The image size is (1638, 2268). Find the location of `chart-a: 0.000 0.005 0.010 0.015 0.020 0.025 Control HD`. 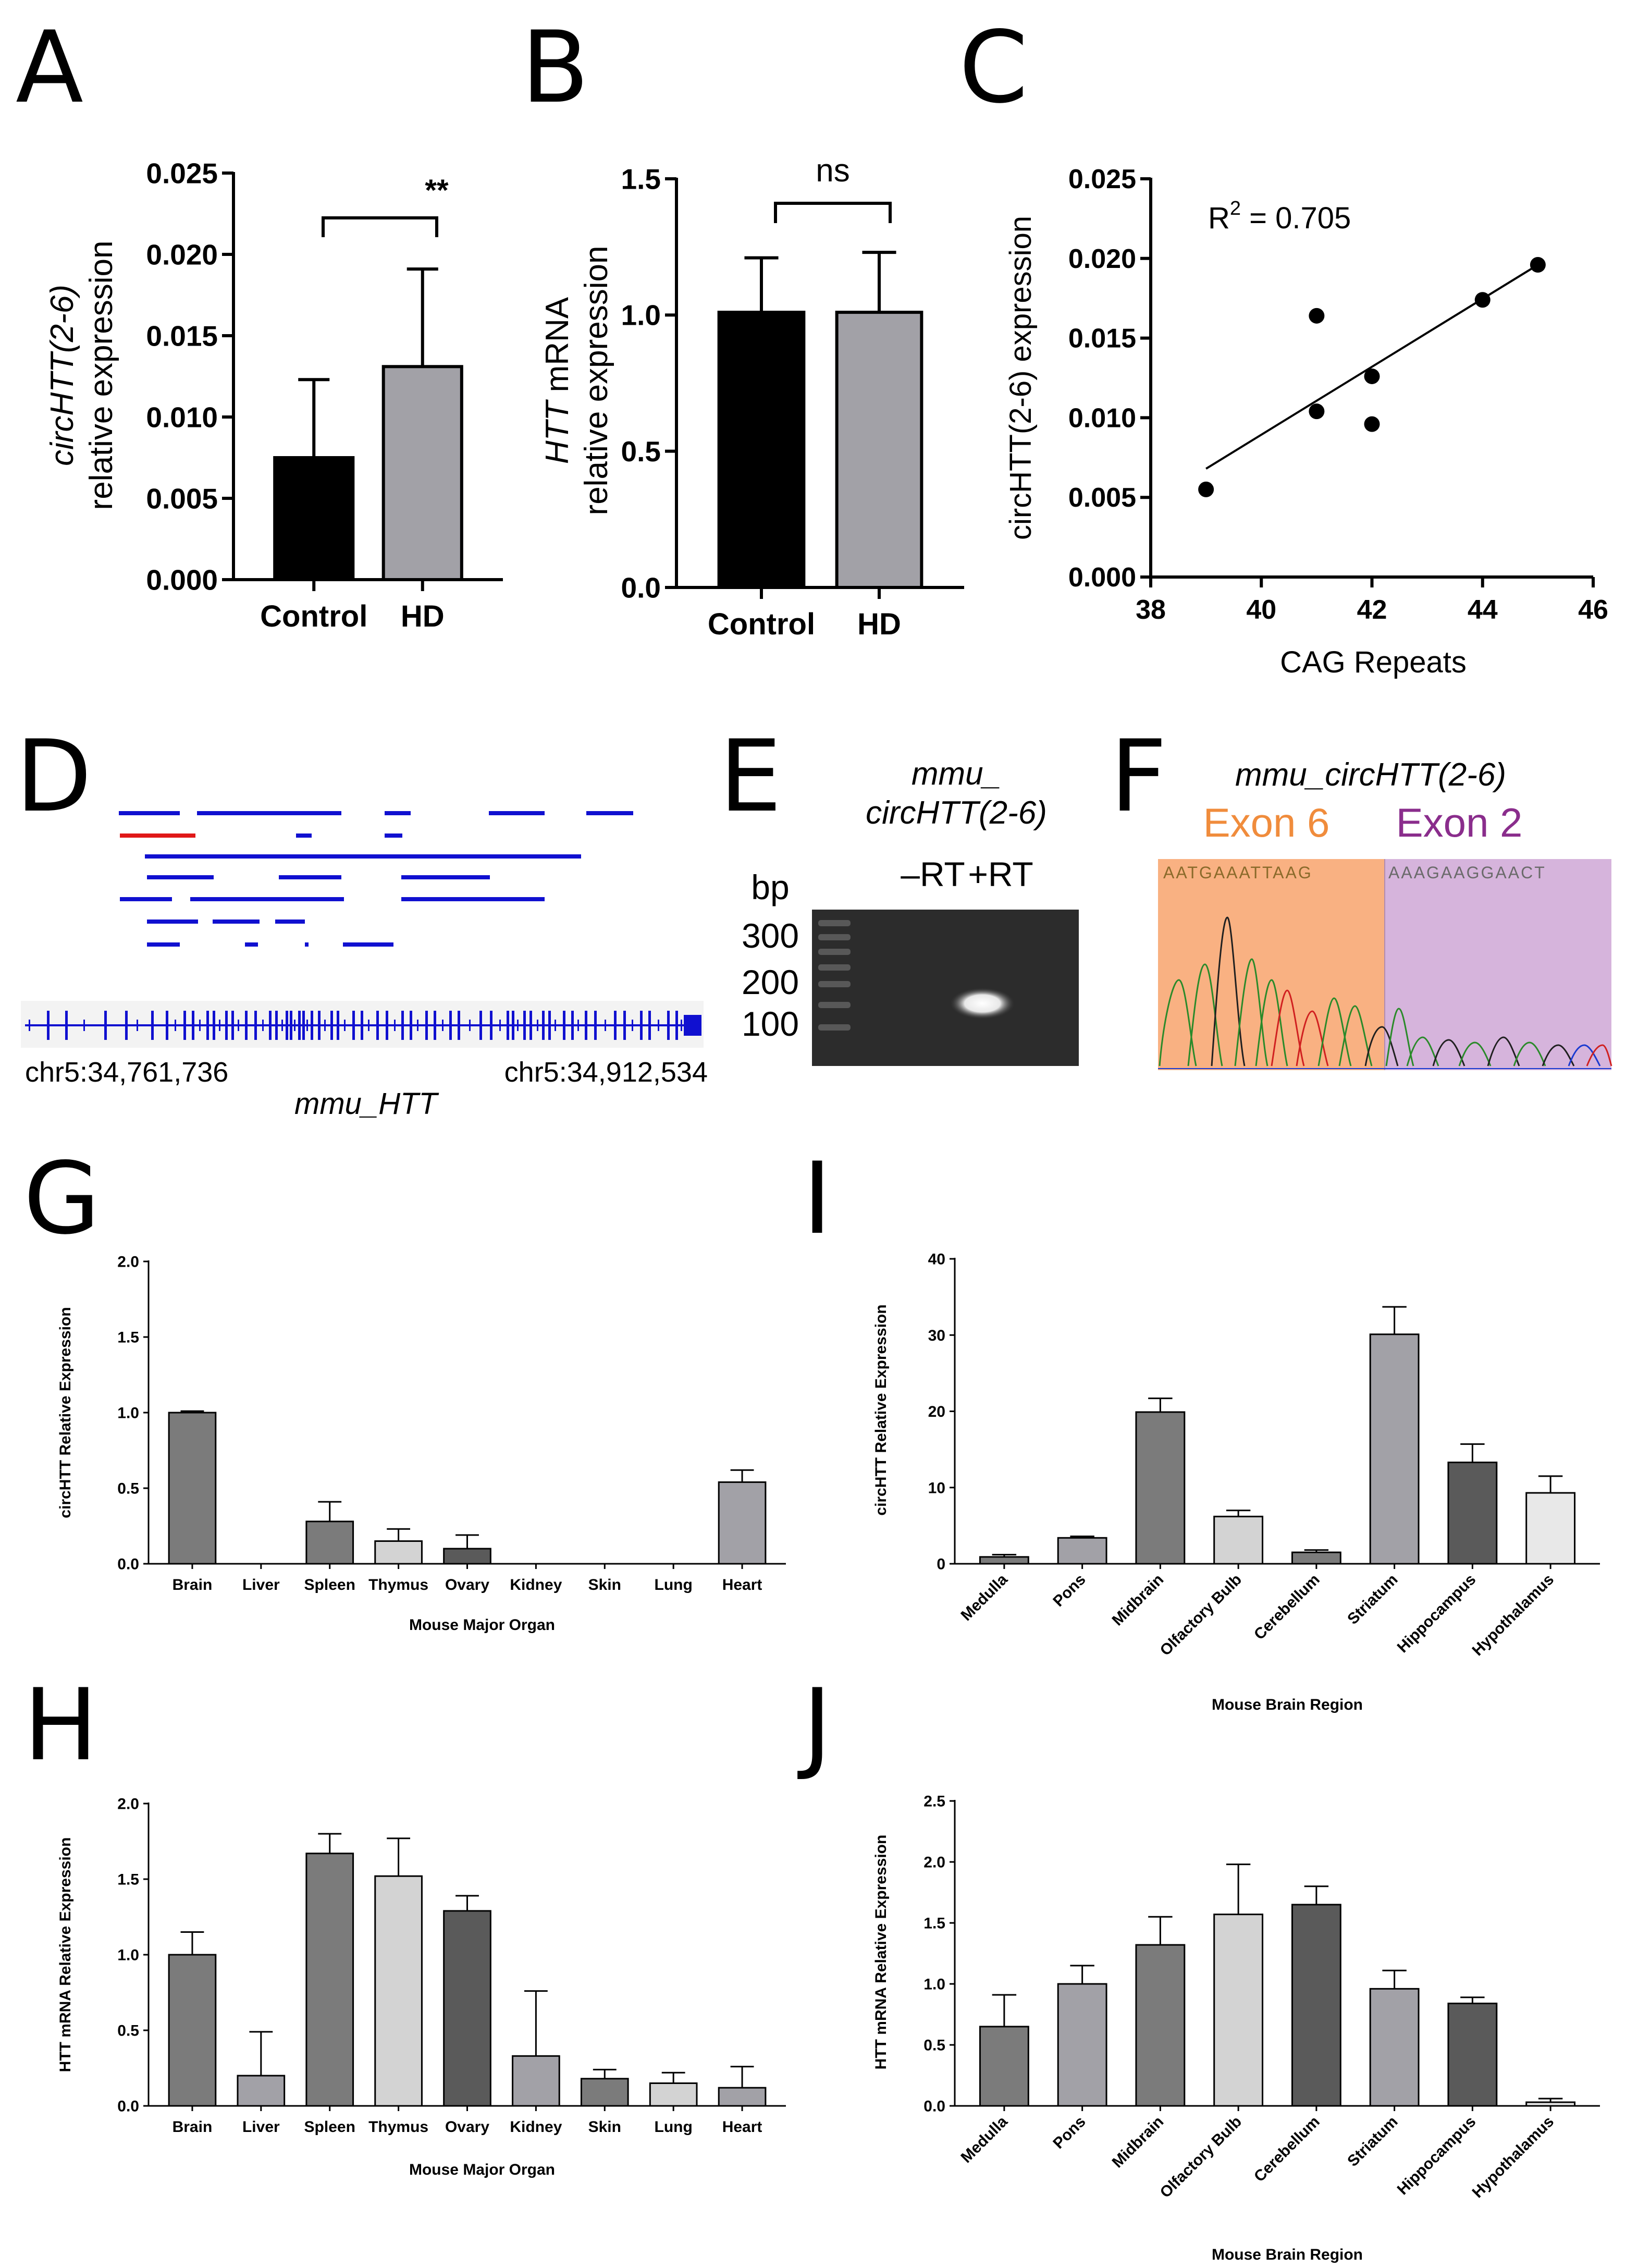

chart-a: 0.000 0.005 0.010 0.015 0.020 0.025 Control HD is located at coordinates (324, 395).